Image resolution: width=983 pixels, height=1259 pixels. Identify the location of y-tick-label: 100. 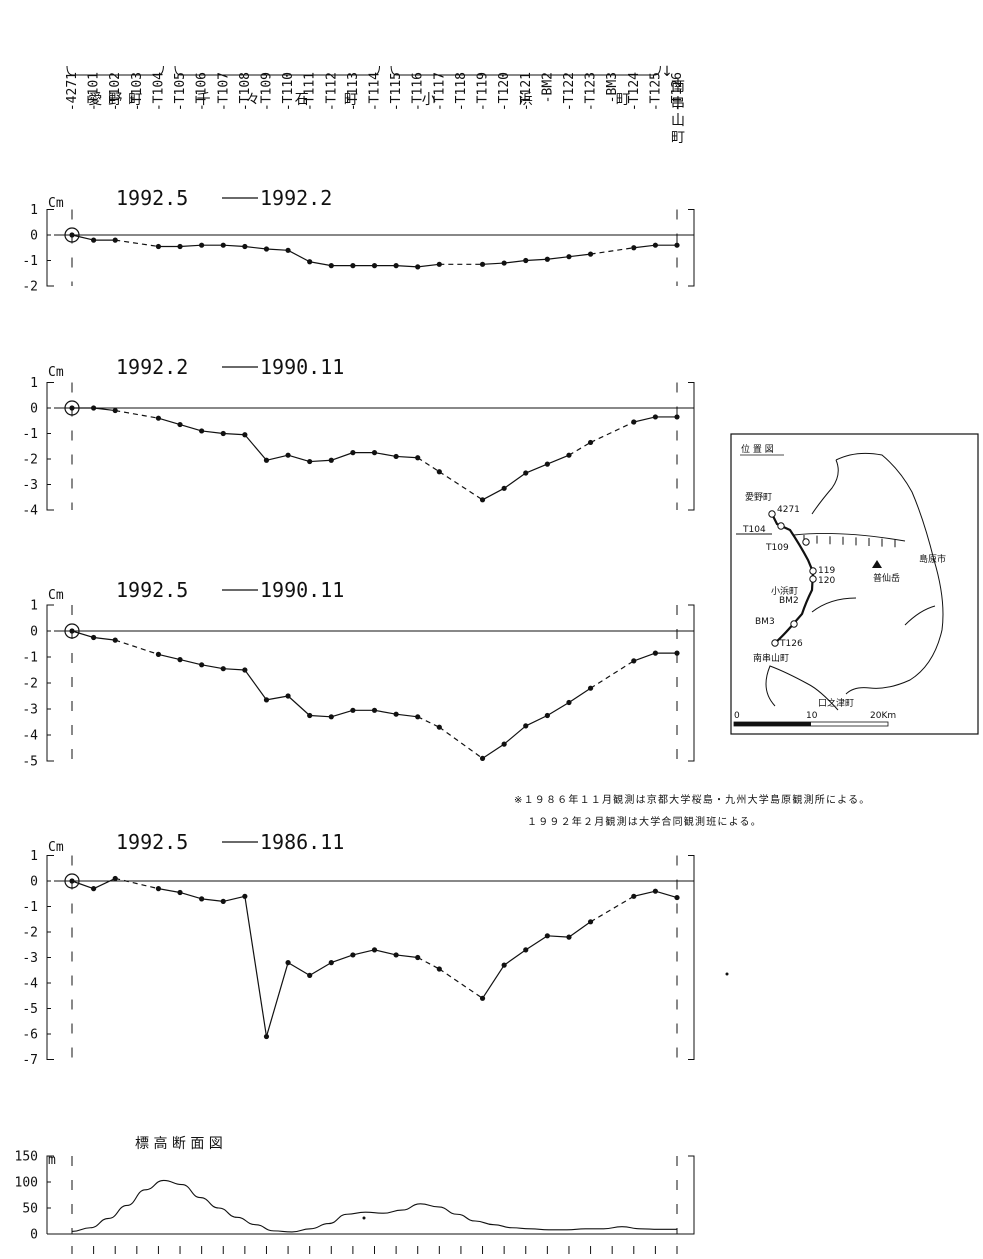
(26, 1183).